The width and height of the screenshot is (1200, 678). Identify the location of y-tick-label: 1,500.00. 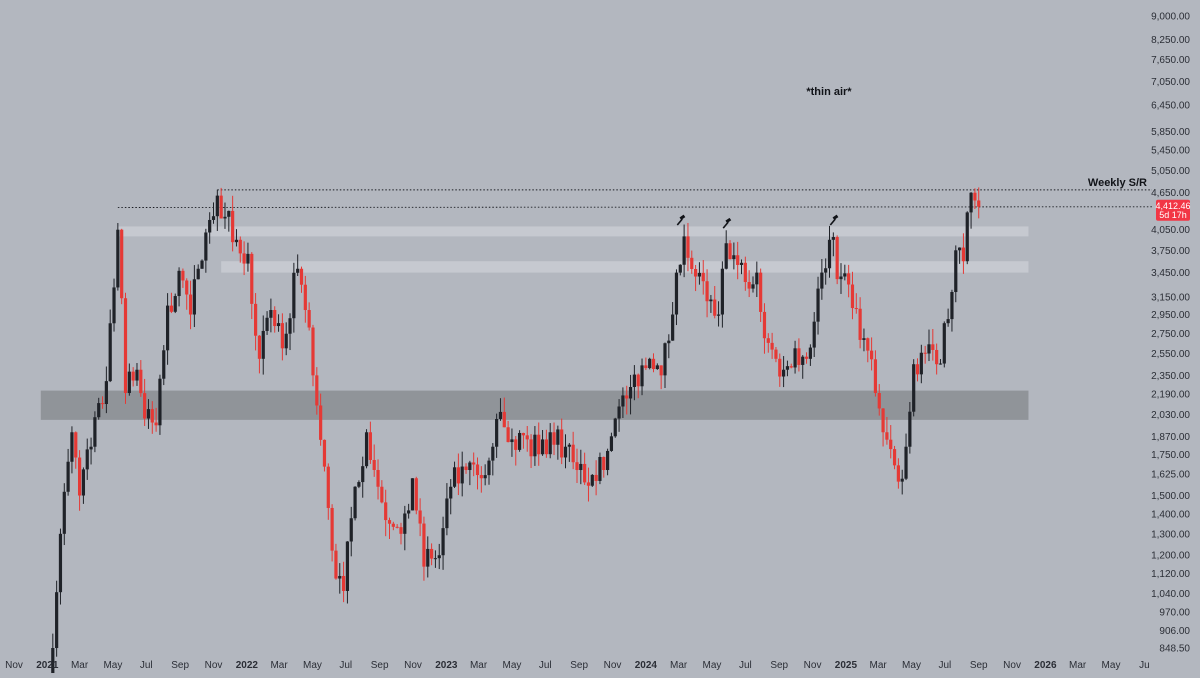
(1170, 496).